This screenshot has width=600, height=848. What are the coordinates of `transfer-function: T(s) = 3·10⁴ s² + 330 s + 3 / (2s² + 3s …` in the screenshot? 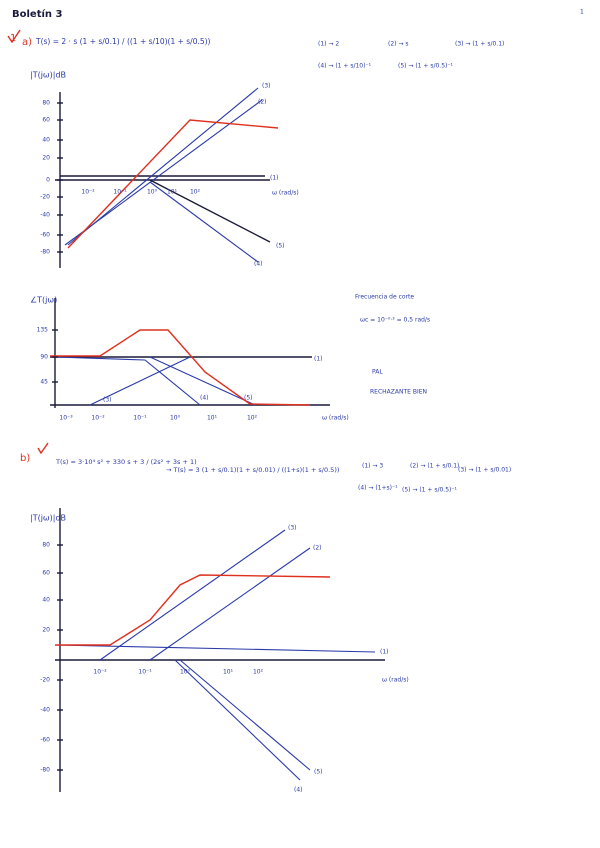 It's located at (126, 462).